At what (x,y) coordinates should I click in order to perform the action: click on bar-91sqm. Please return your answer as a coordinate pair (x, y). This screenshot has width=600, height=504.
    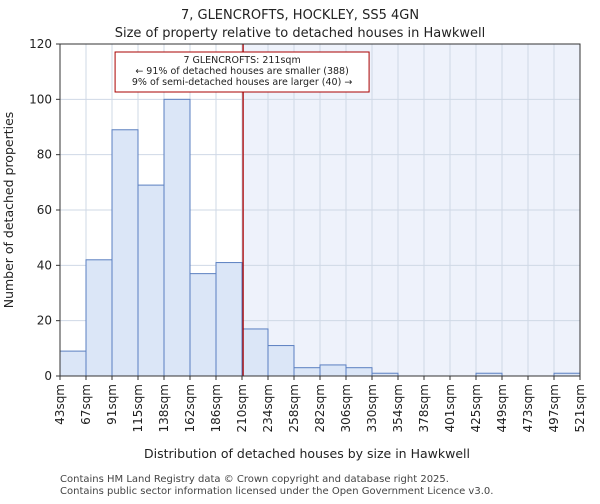
    Looking at the image, I should click on (125, 253).